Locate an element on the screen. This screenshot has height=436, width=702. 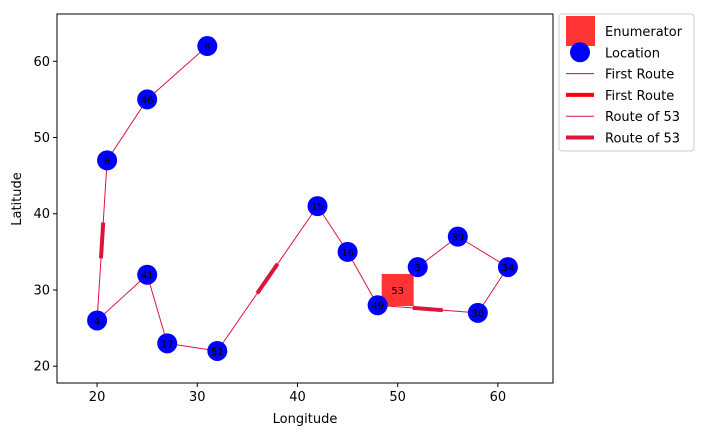
x-axis: 20 30 40 50 60 is located at coordinates (297, 394).